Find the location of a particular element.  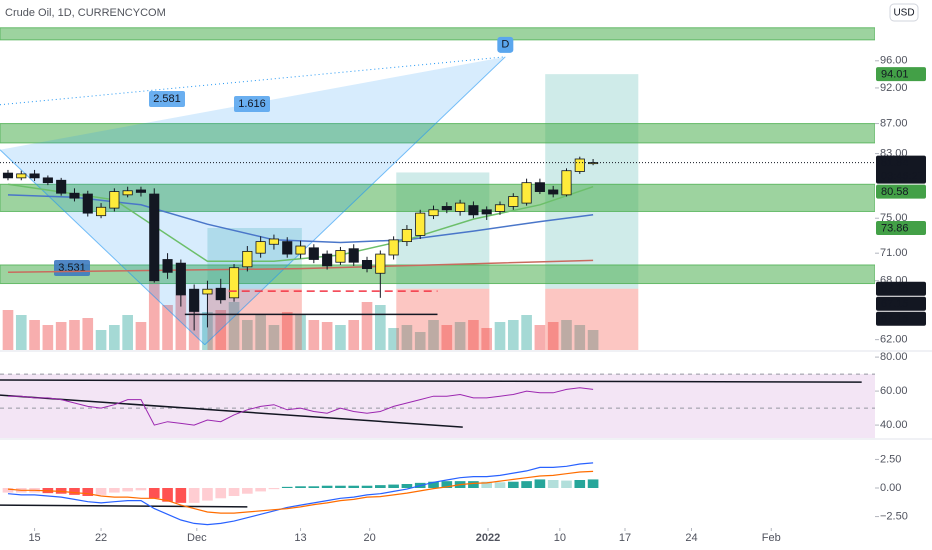

pattern-point-box is located at coordinates (505, 44).